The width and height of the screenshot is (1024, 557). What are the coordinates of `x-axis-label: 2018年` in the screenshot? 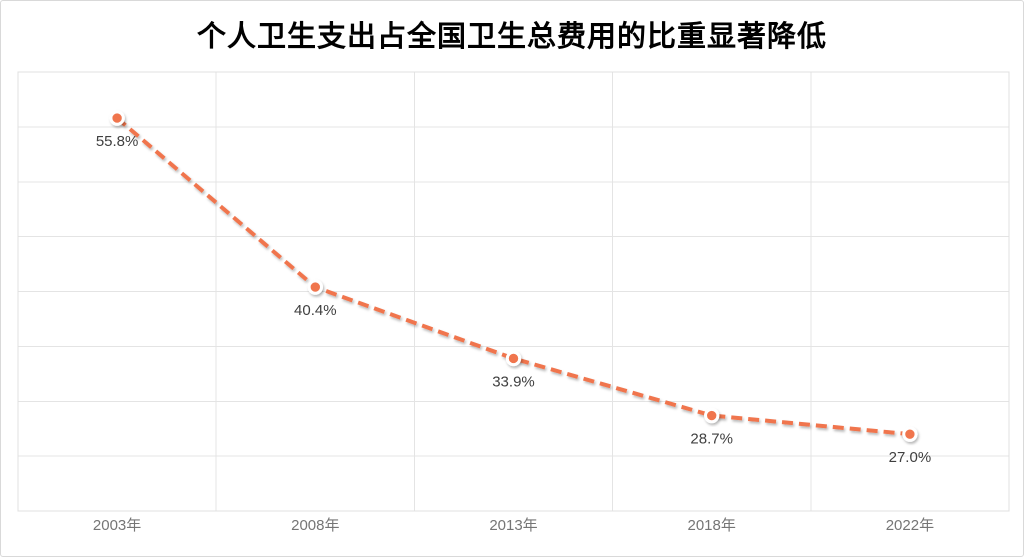 It's located at (712, 525).